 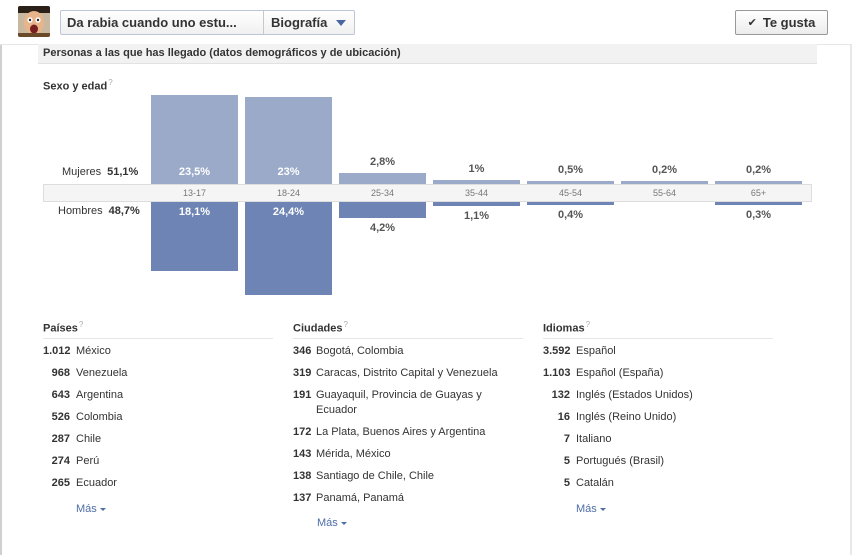 What do you see at coordinates (427, 193) in the screenshot?
I see `age-axis-strip` at bounding box center [427, 193].